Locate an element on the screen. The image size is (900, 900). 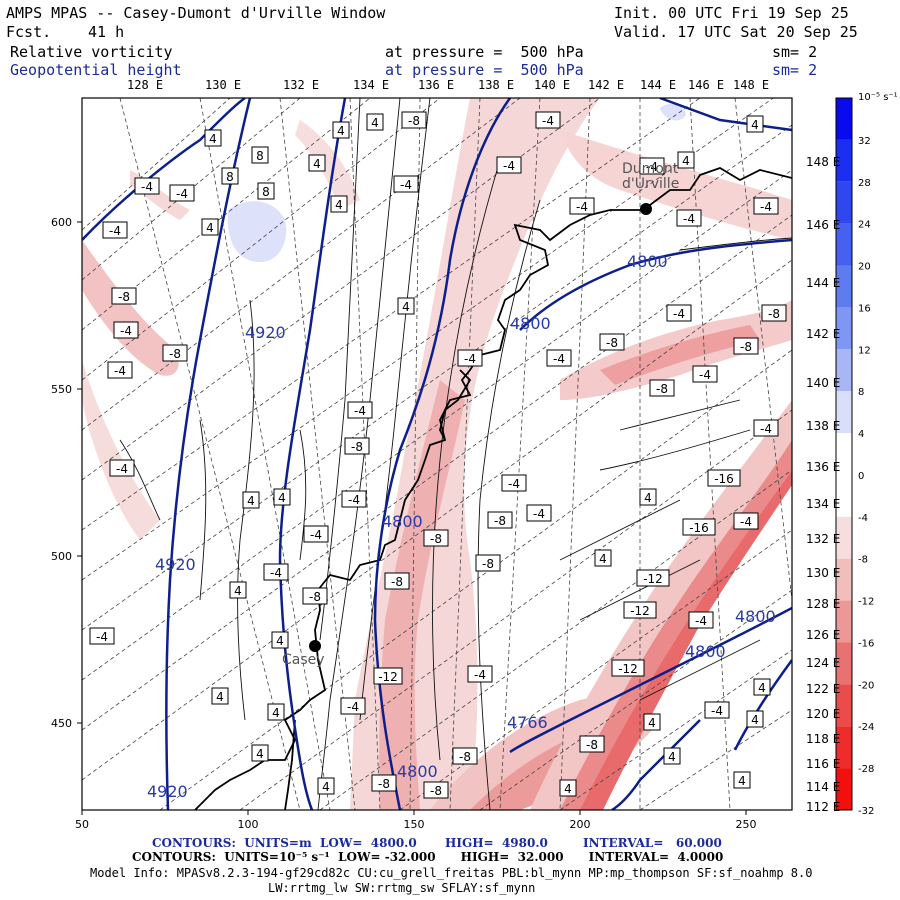
station-name: Dumont d'Urville is located at coordinates (650, 176).